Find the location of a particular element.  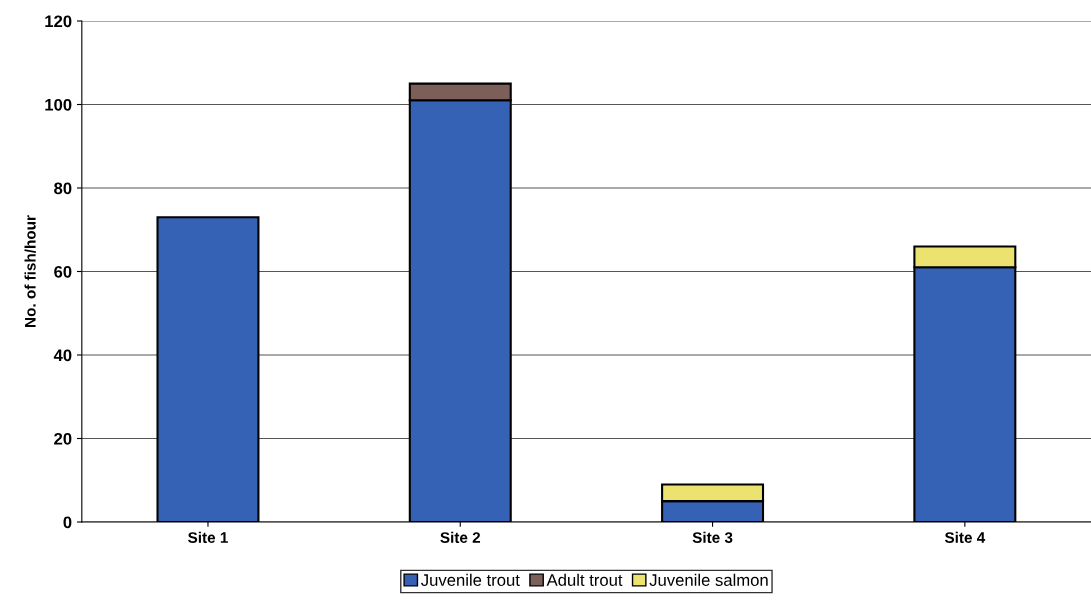

x-tick-label: Site 4 is located at coordinates (965, 537).